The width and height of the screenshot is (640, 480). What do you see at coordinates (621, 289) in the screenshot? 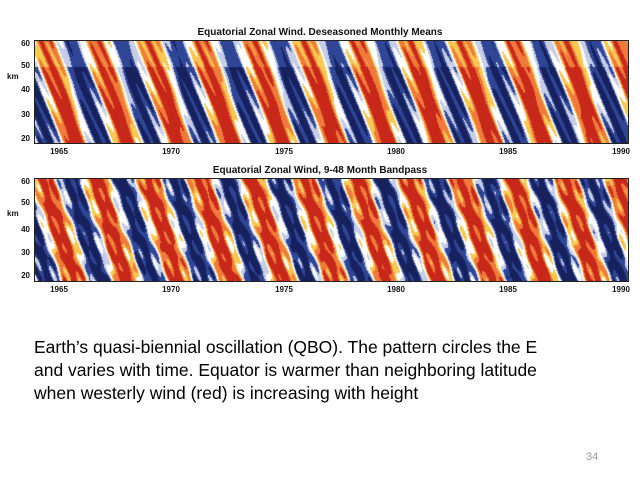
I see `bottom-xtick-1990: 1990` at bounding box center [621, 289].